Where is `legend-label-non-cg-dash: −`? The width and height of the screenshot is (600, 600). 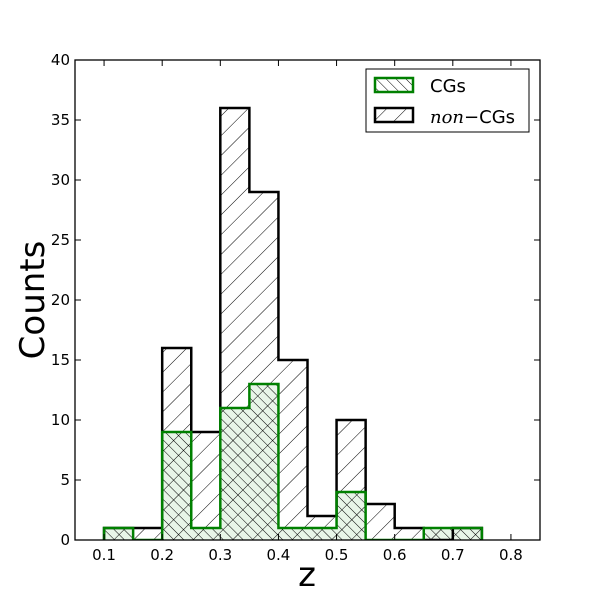 legend-label-non-cg-dash: − is located at coordinates (471, 117).